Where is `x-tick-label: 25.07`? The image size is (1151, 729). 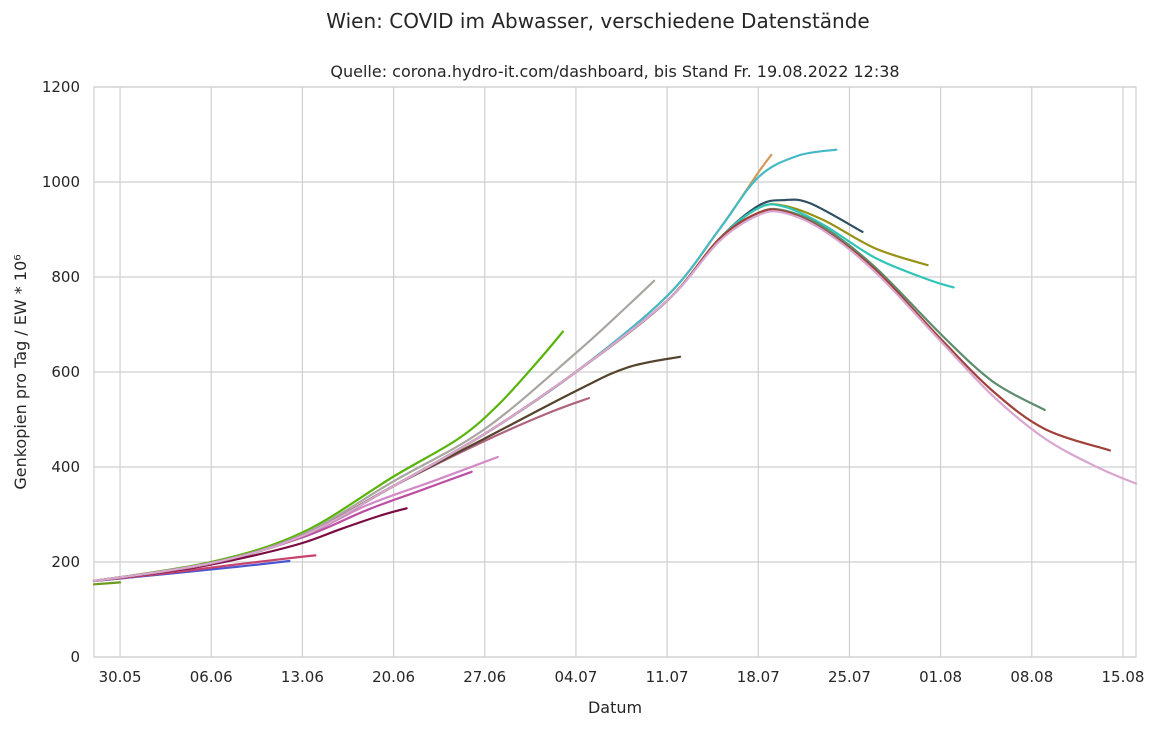 x-tick-label: 25.07 is located at coordinates (849, 677).